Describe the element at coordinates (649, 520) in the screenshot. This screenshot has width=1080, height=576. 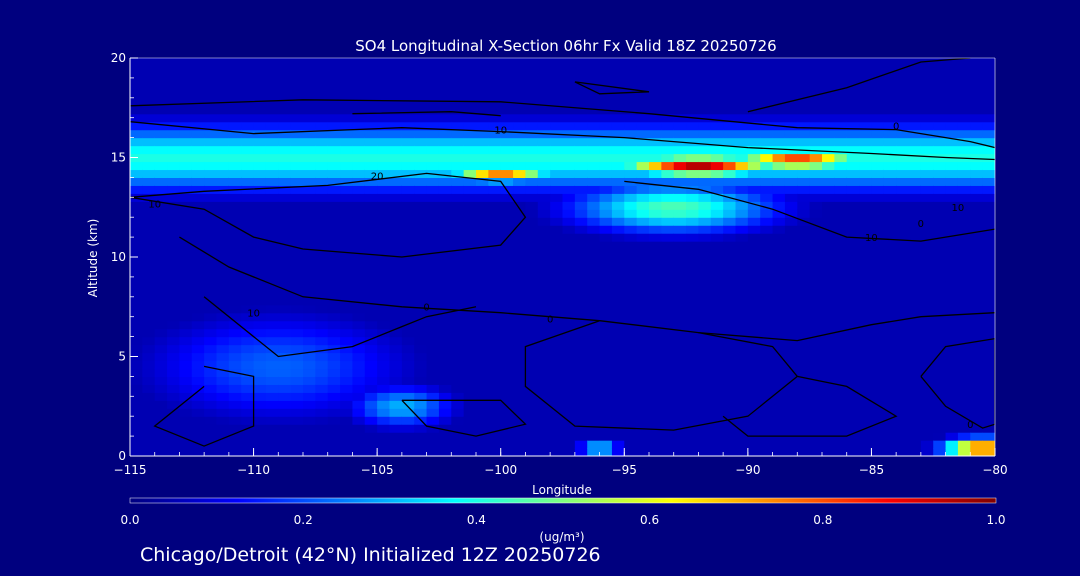
I see `colorbar-tick-label: 0.6` at that location.